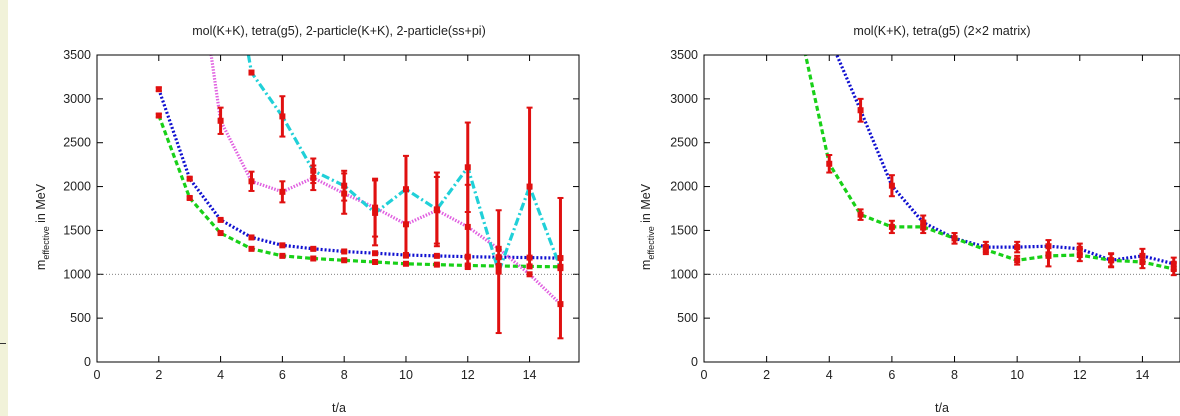 Image resolution: width=1180 pixels, height=416 pixels. What do you see at coordinates (41, 265) in the screenshot?
I see `y-label-main: m` at bounding box center [41, 265].